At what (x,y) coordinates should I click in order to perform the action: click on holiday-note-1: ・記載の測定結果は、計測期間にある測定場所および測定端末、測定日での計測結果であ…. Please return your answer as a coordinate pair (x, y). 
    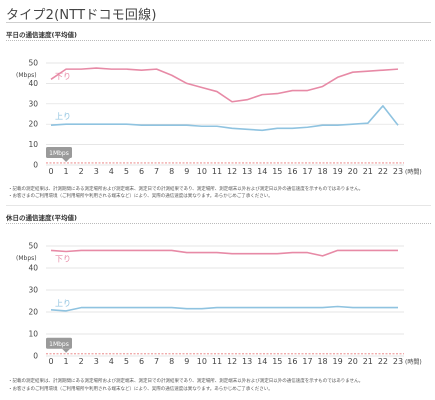
    Looking at the image, I should click on (186, 381).